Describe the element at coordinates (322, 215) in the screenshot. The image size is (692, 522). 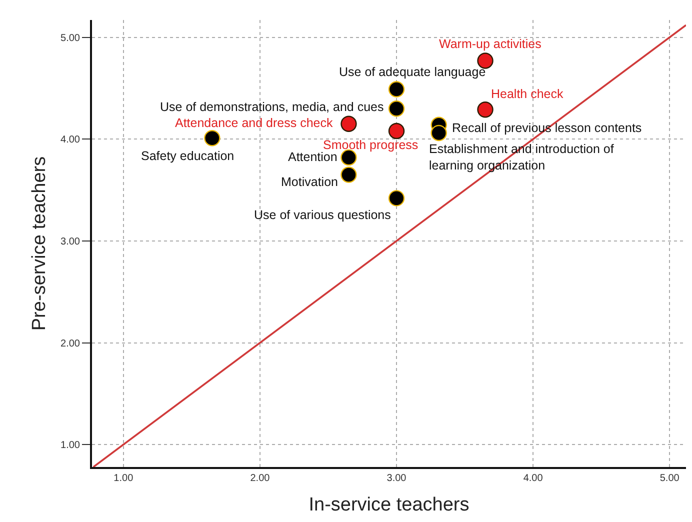
I see `annotation: Use of various questions` at that location.